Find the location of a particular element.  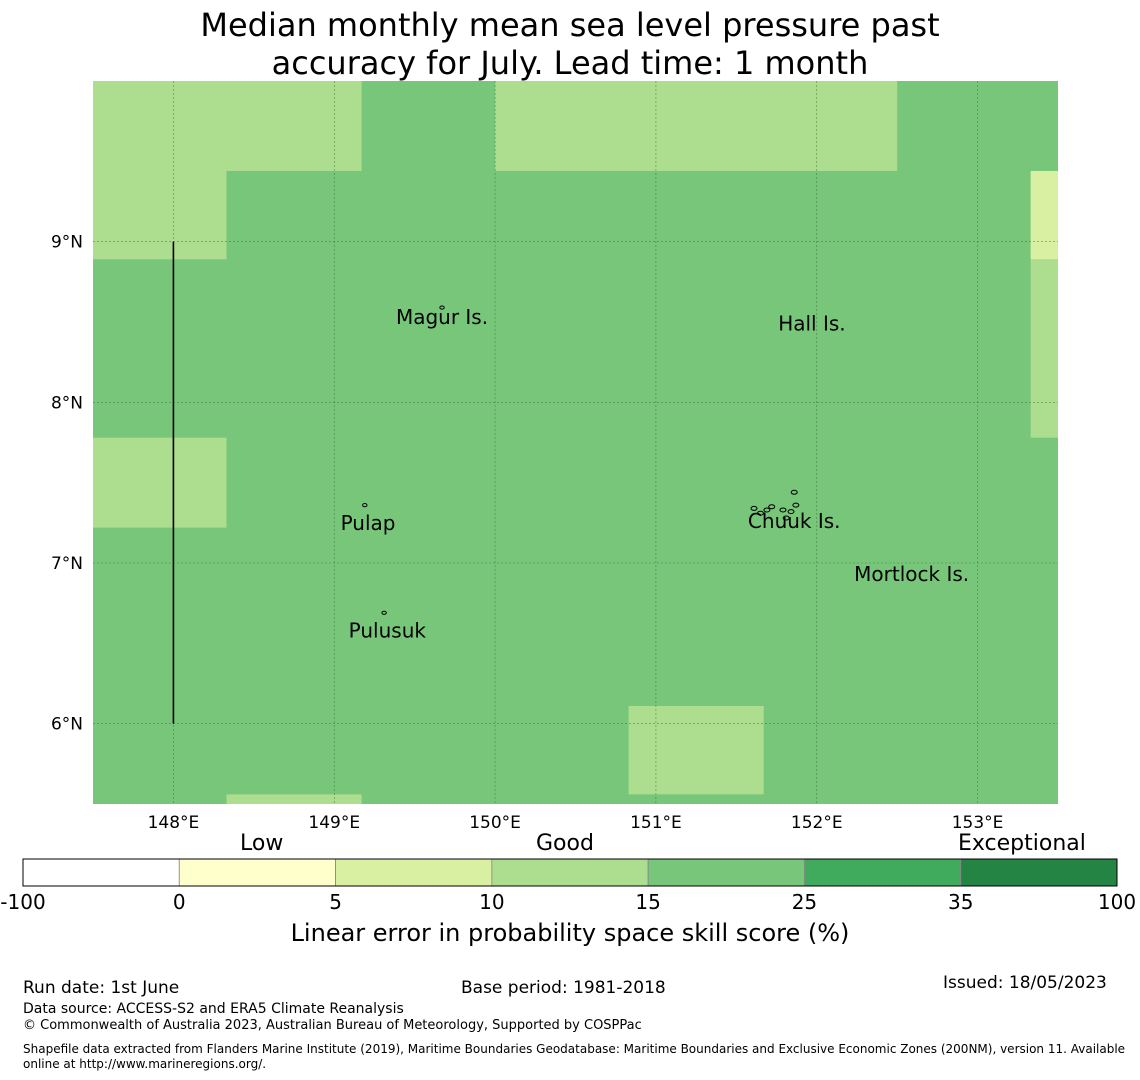

lat-tick-label: 8°N is located at coordinates (67, 403).